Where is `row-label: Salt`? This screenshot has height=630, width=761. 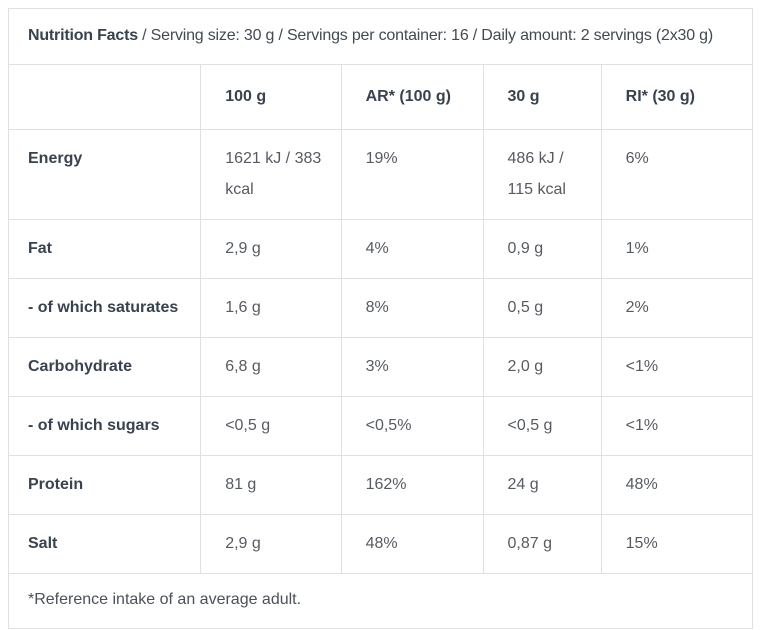 row-label: Salt is located at coordinates (105, 544).